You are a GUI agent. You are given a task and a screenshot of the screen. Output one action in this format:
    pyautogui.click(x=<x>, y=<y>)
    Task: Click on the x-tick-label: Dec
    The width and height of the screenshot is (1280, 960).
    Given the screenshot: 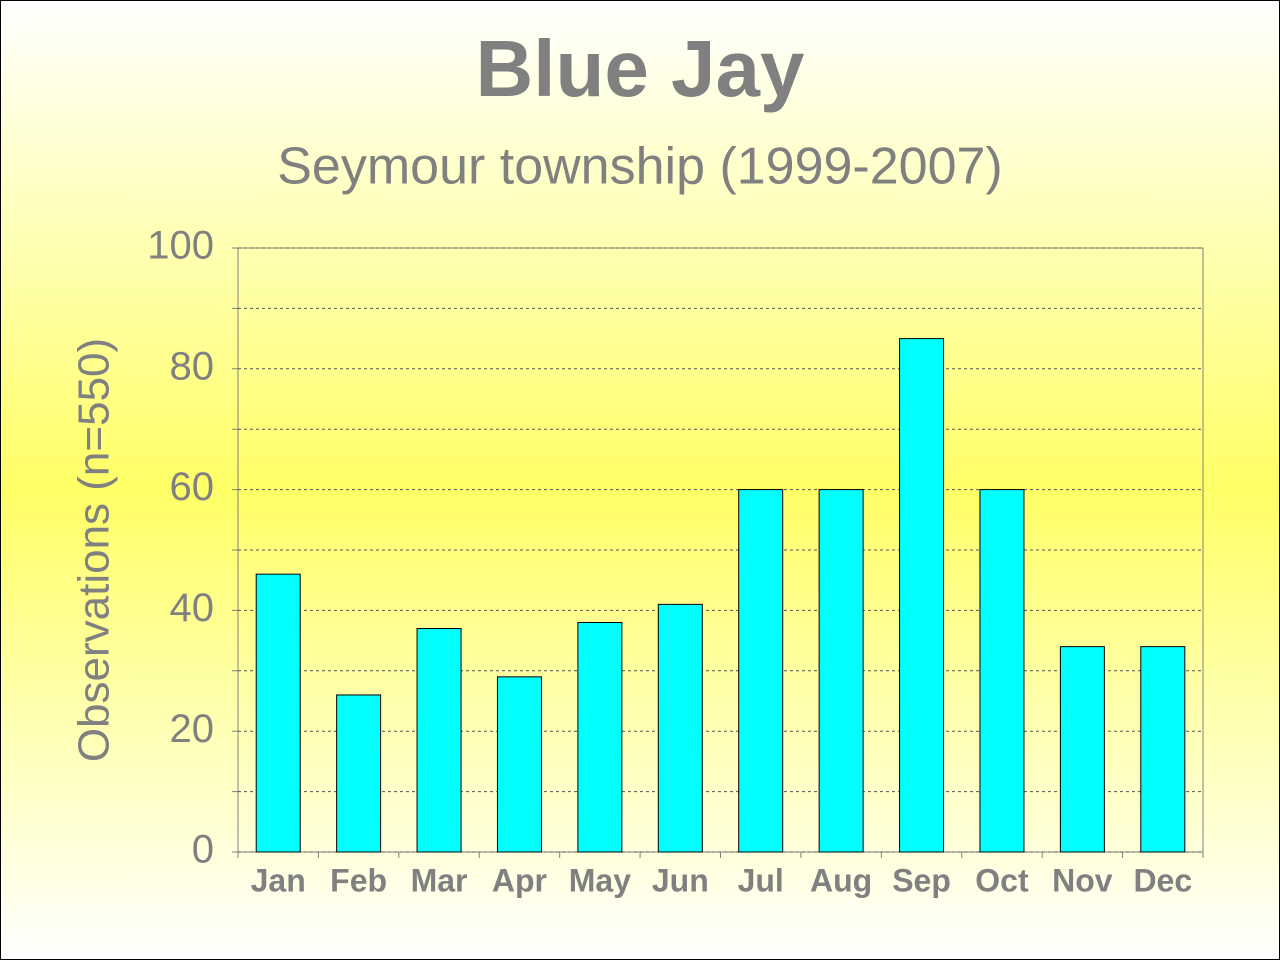 What is the action you would take?
    pyautogui.click(x=1162, y=880)
    